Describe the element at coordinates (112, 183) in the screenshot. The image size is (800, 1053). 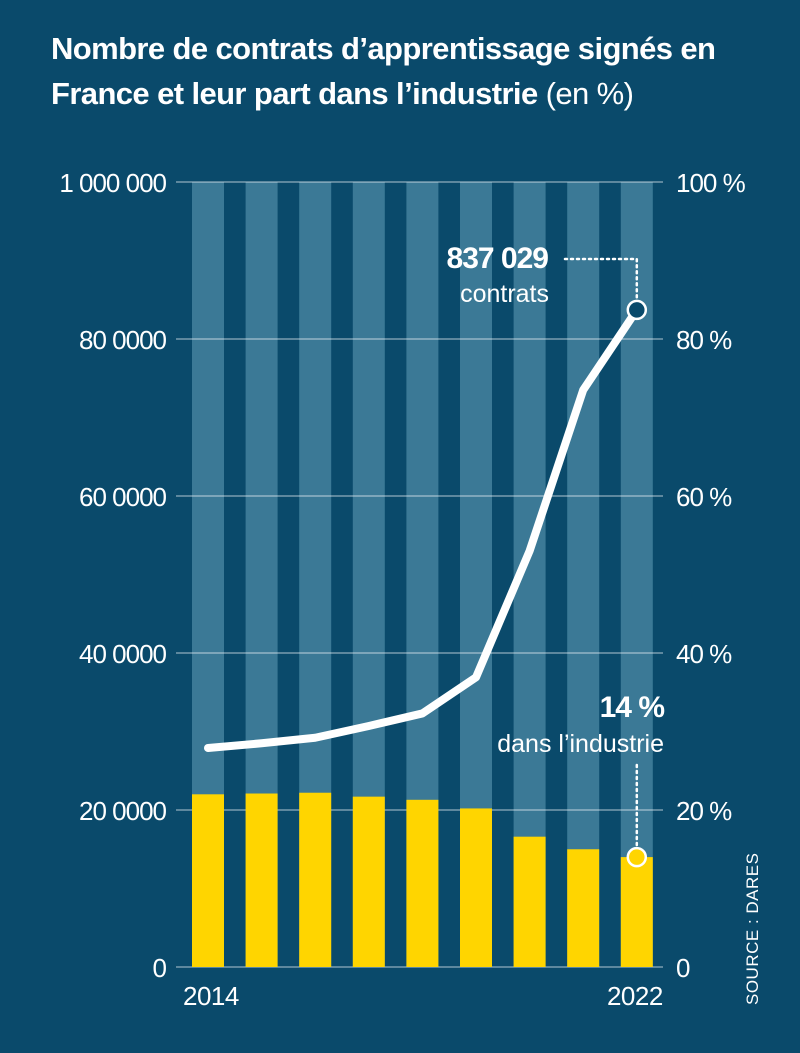
I see `left-tick-label: 1 000 000` at that location.